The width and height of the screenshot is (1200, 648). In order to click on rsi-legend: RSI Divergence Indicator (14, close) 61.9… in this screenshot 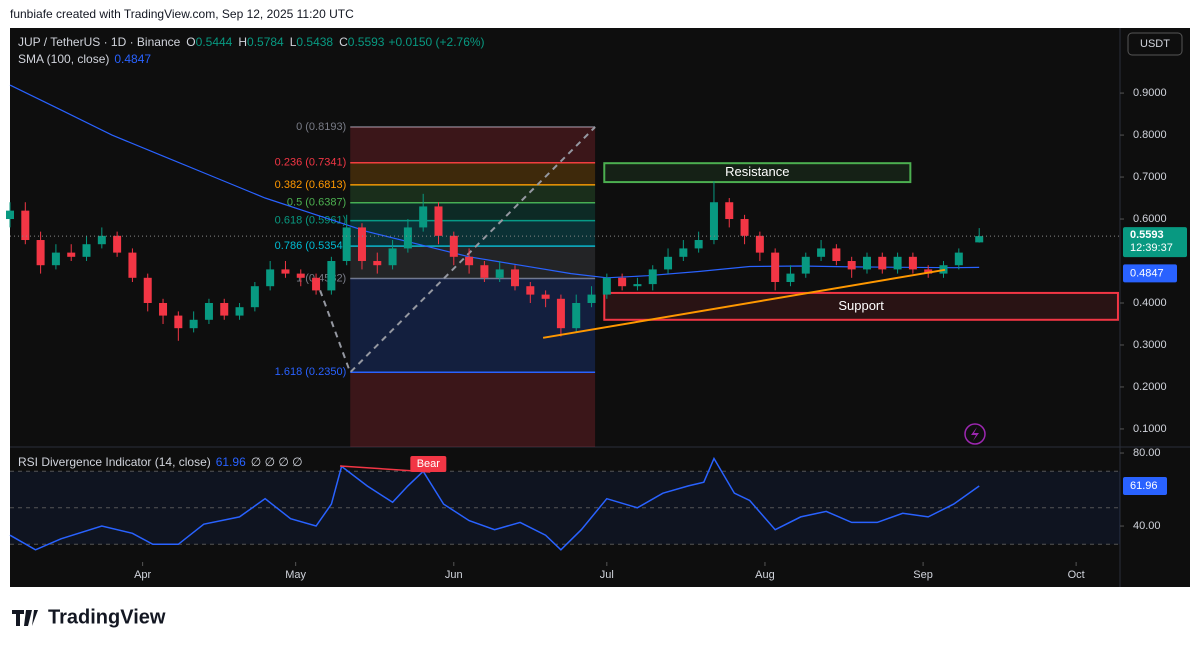, I will do `click(160, 462)`.